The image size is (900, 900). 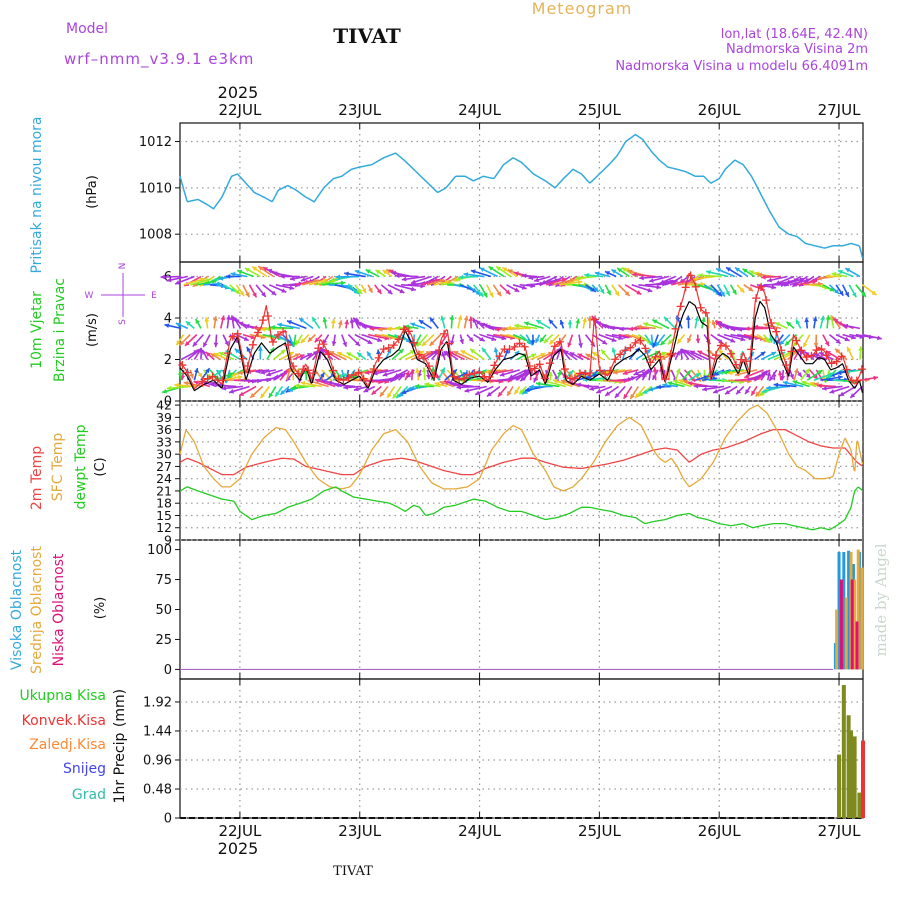 What do you see at coordinates (164, 503) in the screenshot?
I see `y-tick-label: 18` at bounding box center [164, 503].